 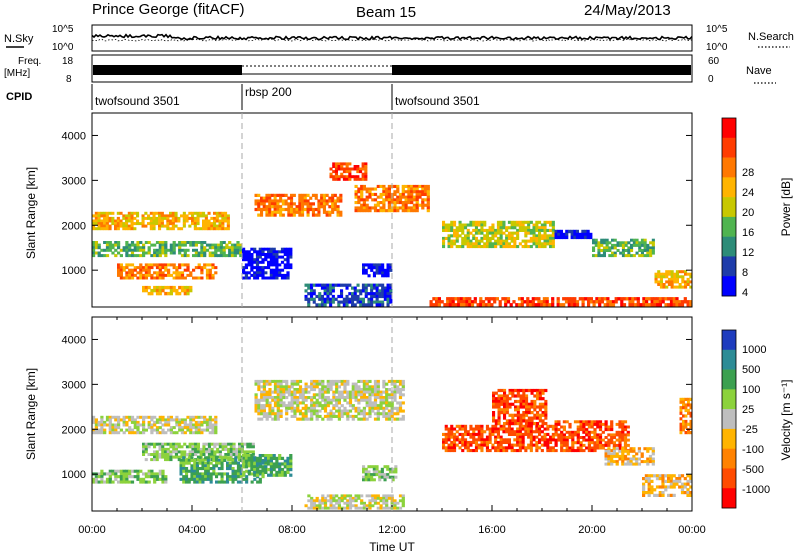 What do you see at coordinates (748, 410) in the screenshot?
I see `vel-cbar-tick-25: 25` at bounding box center [748, 410].